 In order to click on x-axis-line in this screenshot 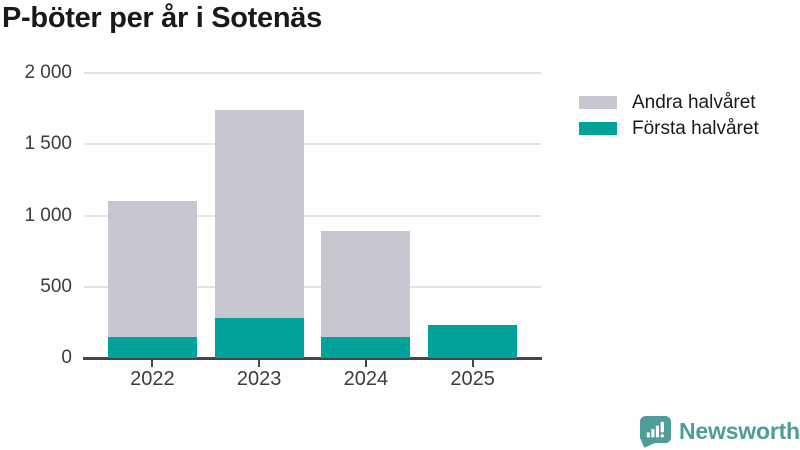, I will do `click(312, 358)`.